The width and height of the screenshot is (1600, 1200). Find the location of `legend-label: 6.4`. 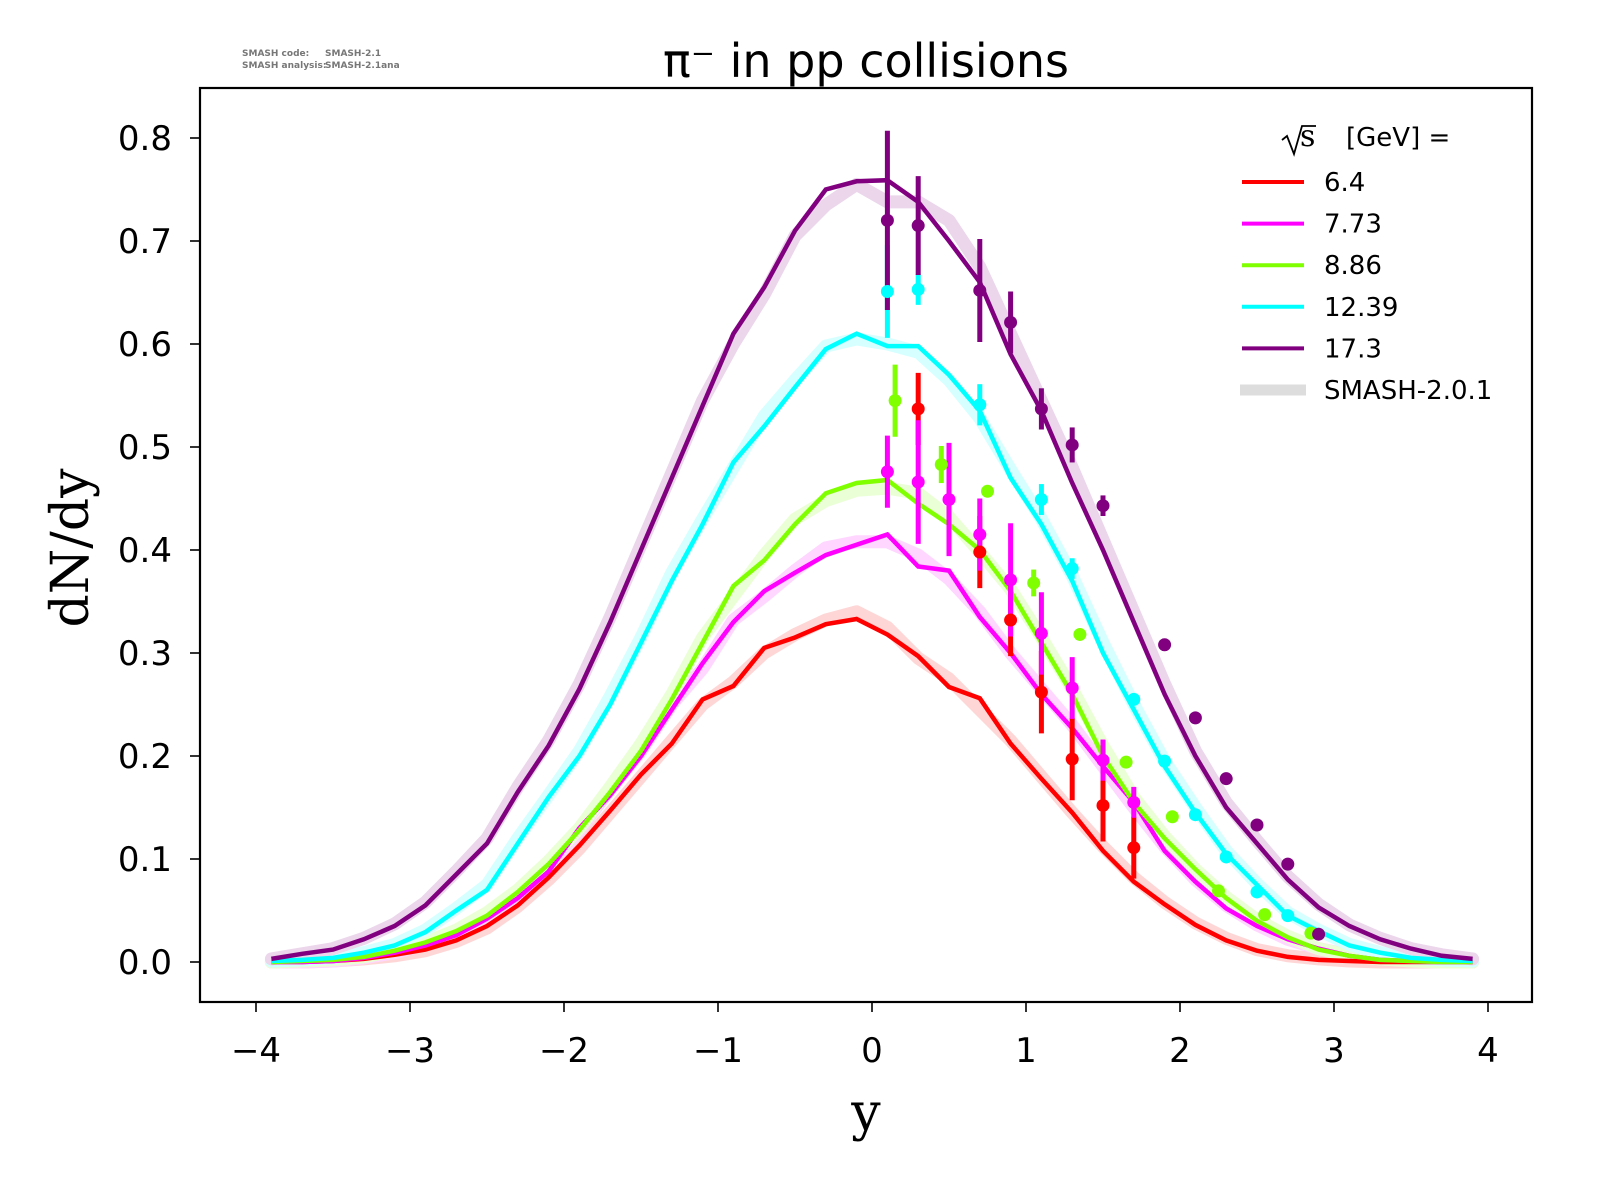

legend-label: 6.4 is located at coordinates (1344, 183).